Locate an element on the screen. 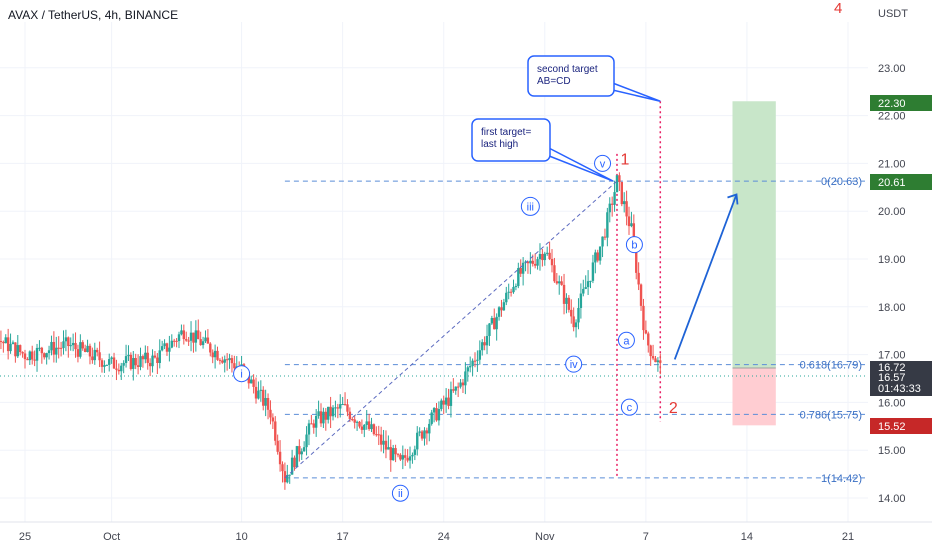  position-zones is located at coordinates (754, 263).